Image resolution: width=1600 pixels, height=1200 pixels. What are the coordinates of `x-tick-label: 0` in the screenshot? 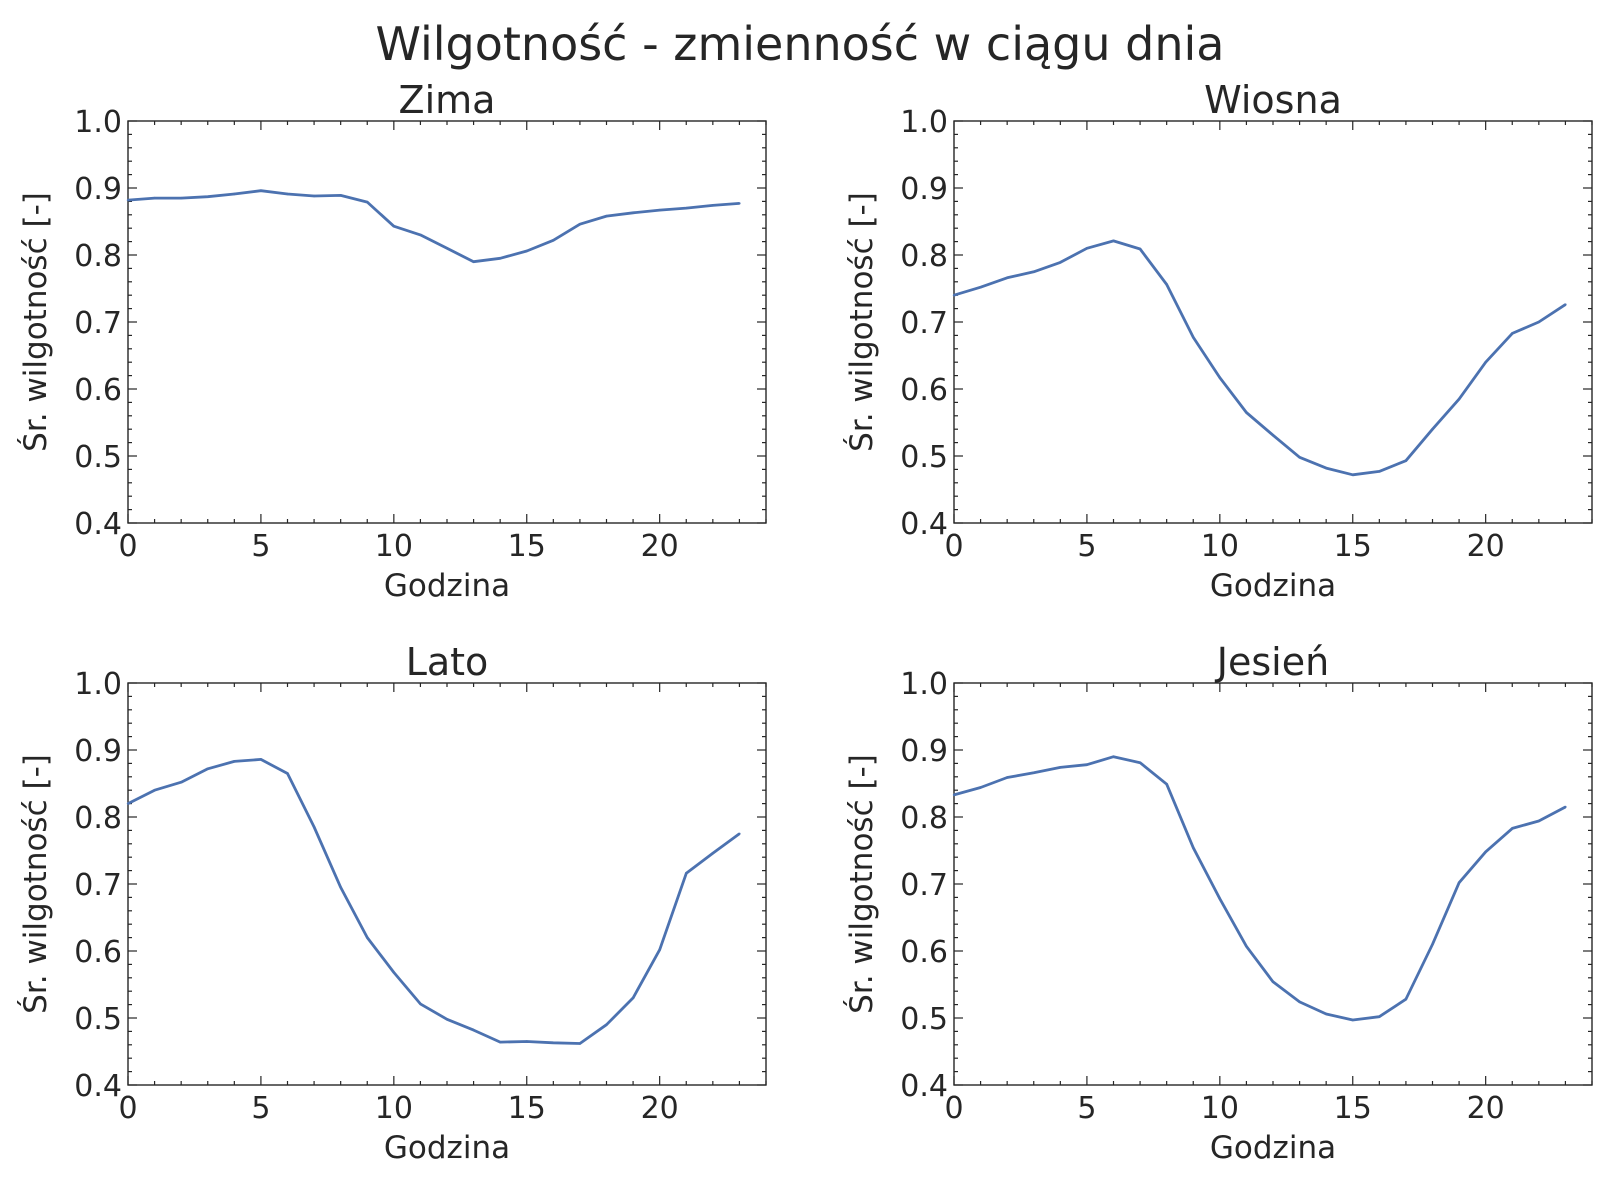 It's located at (953, 1108).